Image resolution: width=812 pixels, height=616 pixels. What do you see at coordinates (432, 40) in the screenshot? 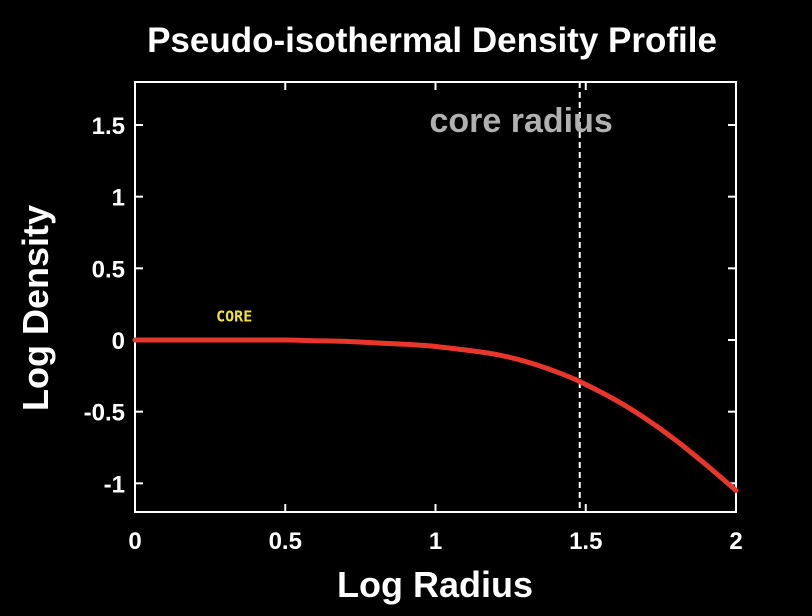
I see `chart-title: Pseudo-isothermal Density Profile` at bounding box center [432, 40].